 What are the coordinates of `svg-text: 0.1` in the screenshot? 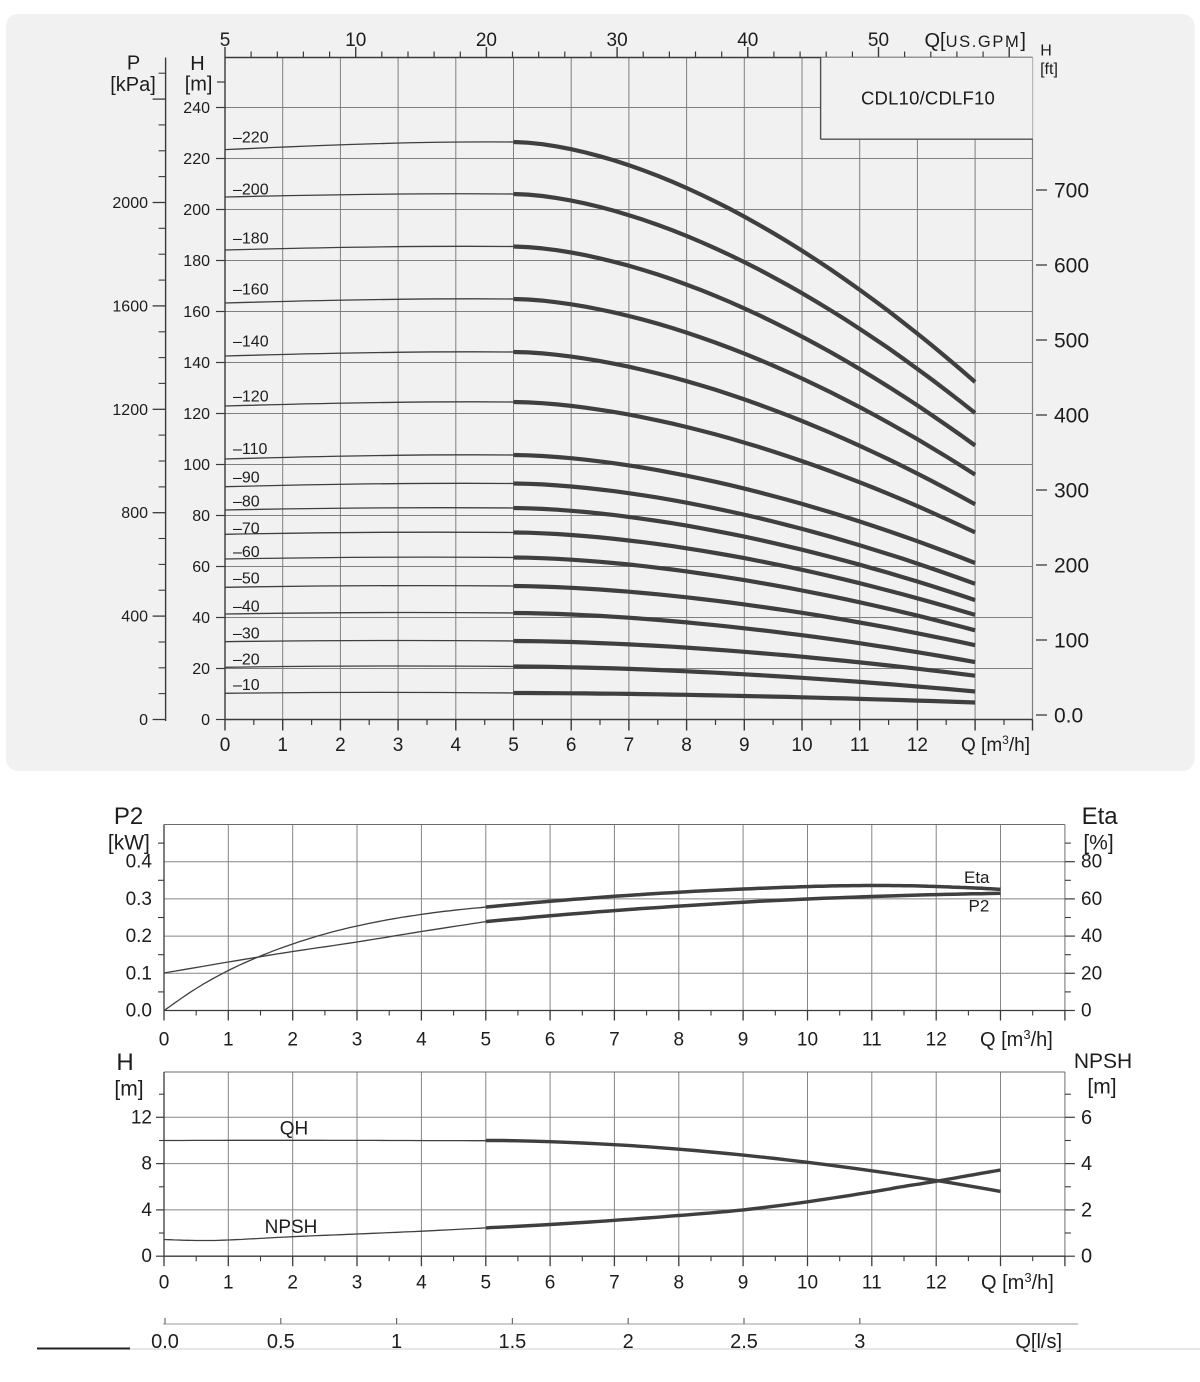 It's located at (139, 973).